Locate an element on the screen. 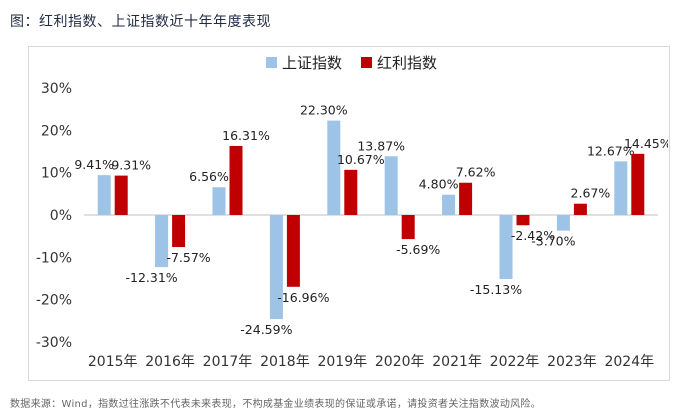 The image size is (692, 420). data-label: 9.31% is located at coordinates (131, 165).